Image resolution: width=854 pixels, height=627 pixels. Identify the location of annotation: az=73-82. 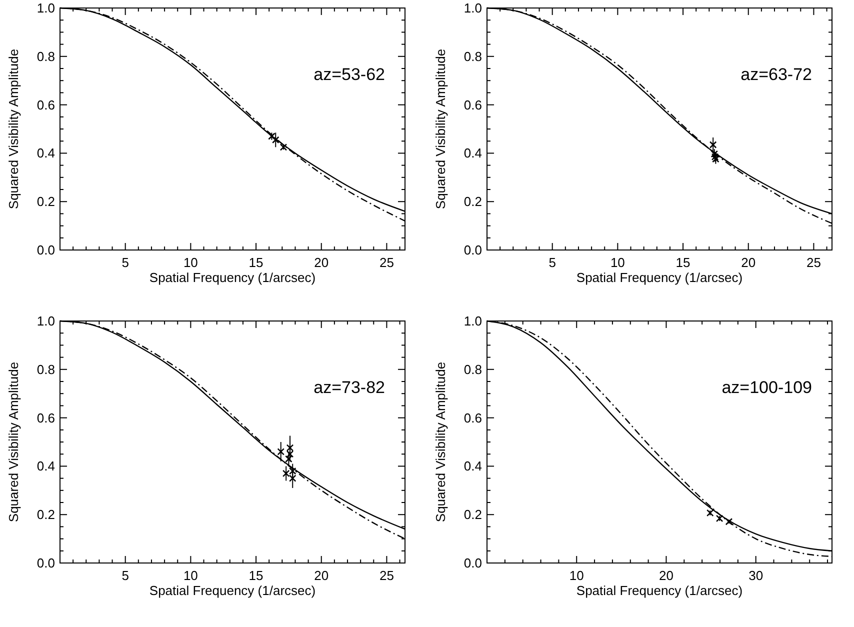
(349, 387).